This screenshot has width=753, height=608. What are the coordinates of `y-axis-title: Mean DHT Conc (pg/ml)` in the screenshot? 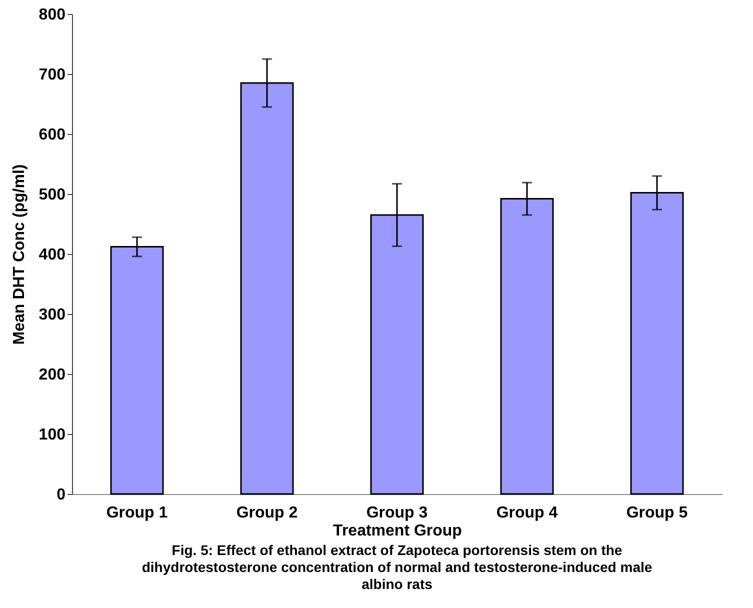 It's located at (19, 254).